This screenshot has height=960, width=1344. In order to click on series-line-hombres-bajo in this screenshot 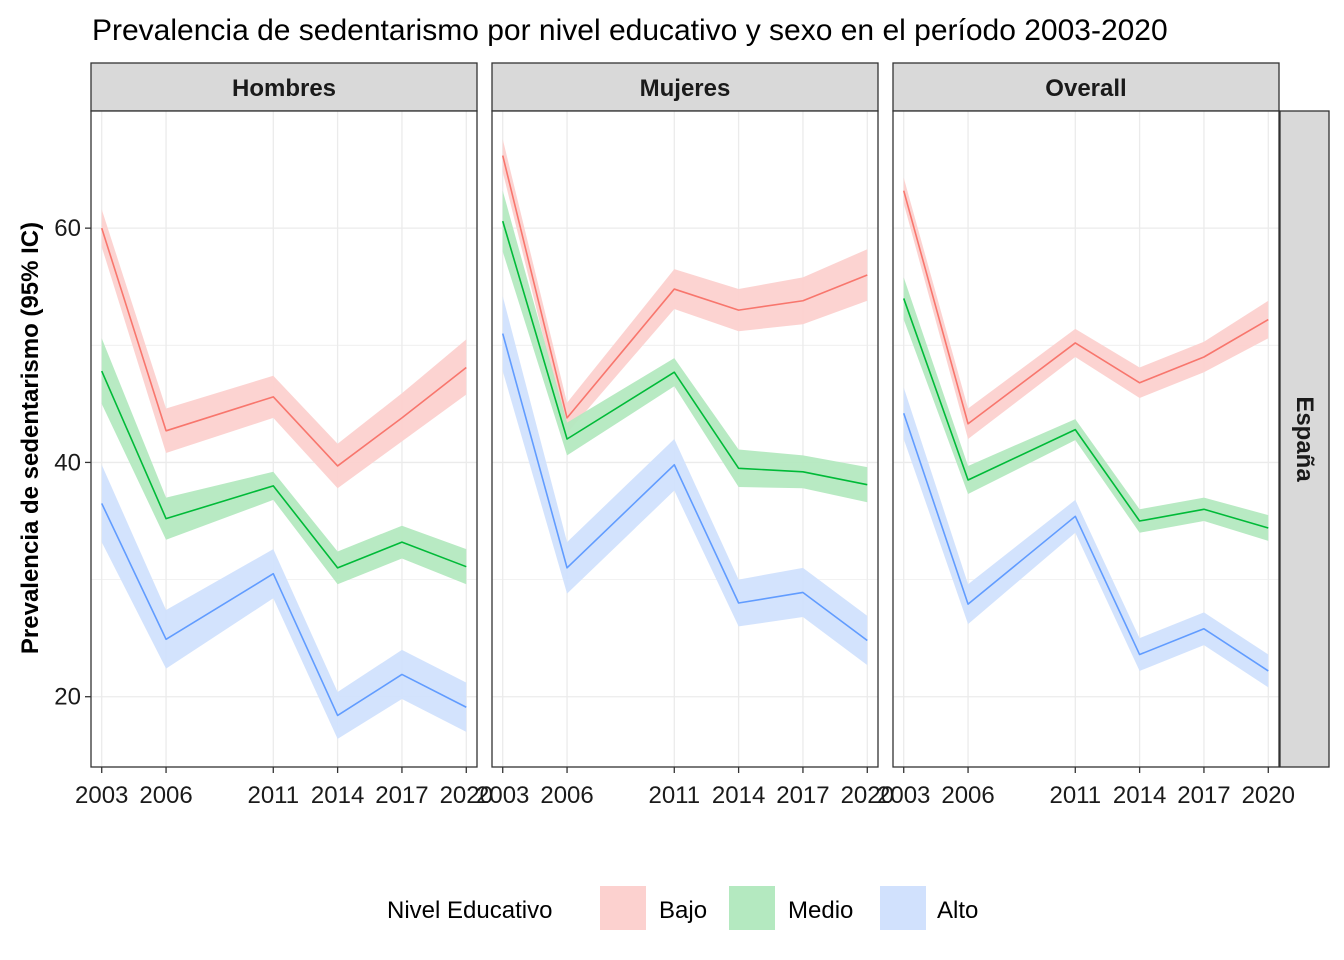, I will do `click(283, 347)`.